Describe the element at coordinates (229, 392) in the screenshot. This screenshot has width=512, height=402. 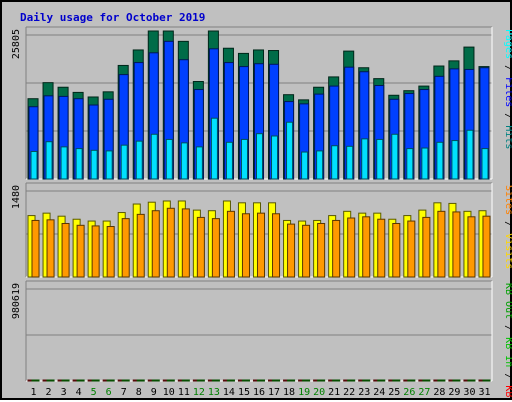
I see `x-tick-label-day-14: 14` at that location.